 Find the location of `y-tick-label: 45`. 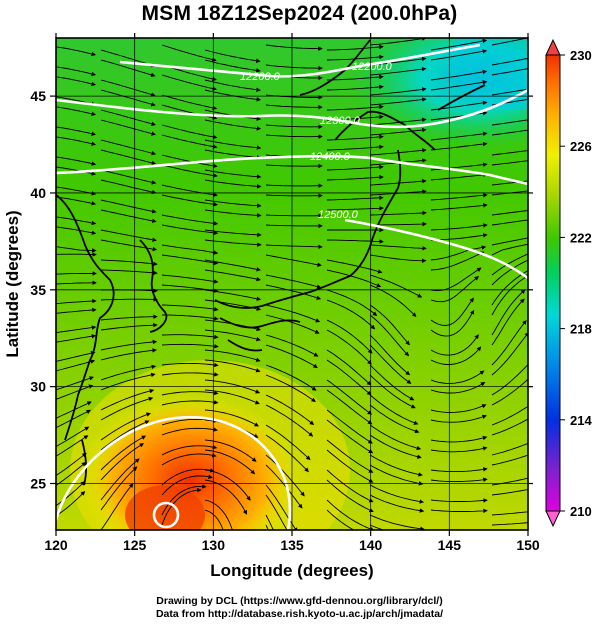

y-tick-label: 45 is located at coordinates (38, 96).